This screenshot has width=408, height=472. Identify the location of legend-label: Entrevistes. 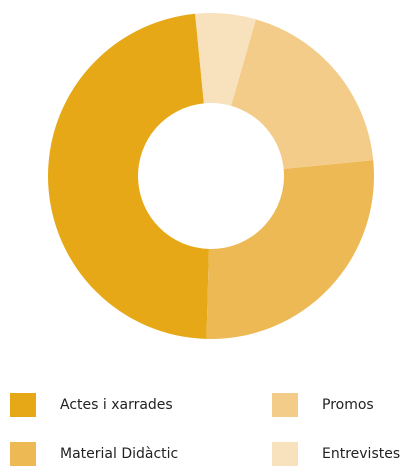
(361, 454).